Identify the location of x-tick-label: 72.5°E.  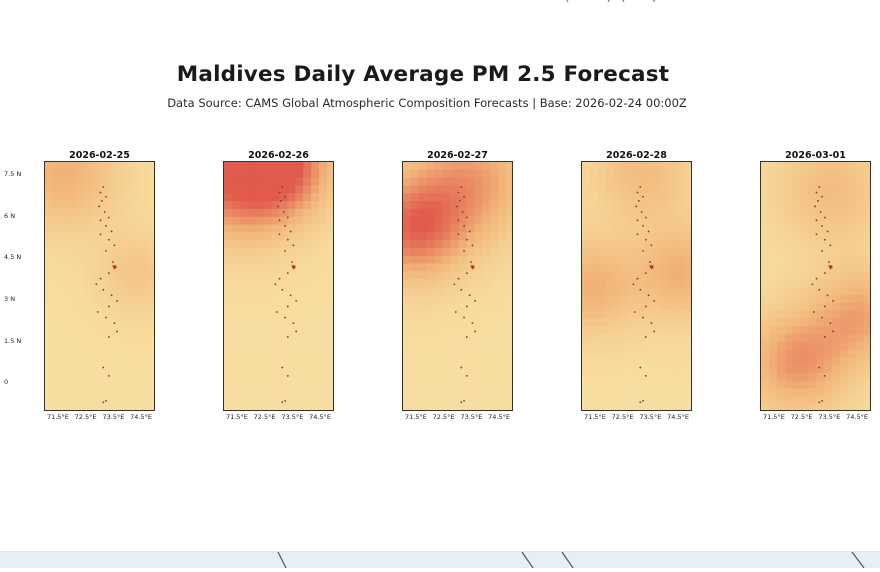
(85, 417).